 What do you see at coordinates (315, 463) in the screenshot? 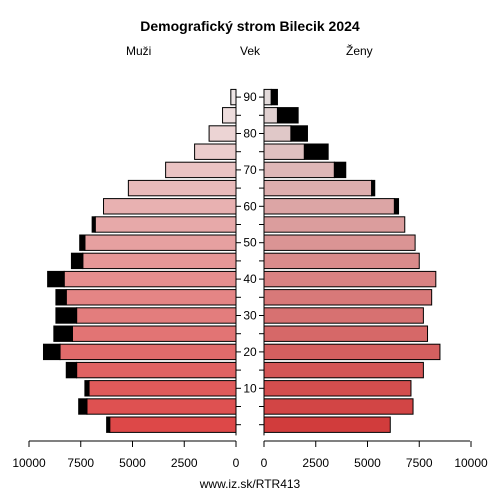
I see `female-x-tick-label: 2500` at bounding box center [315, 463].